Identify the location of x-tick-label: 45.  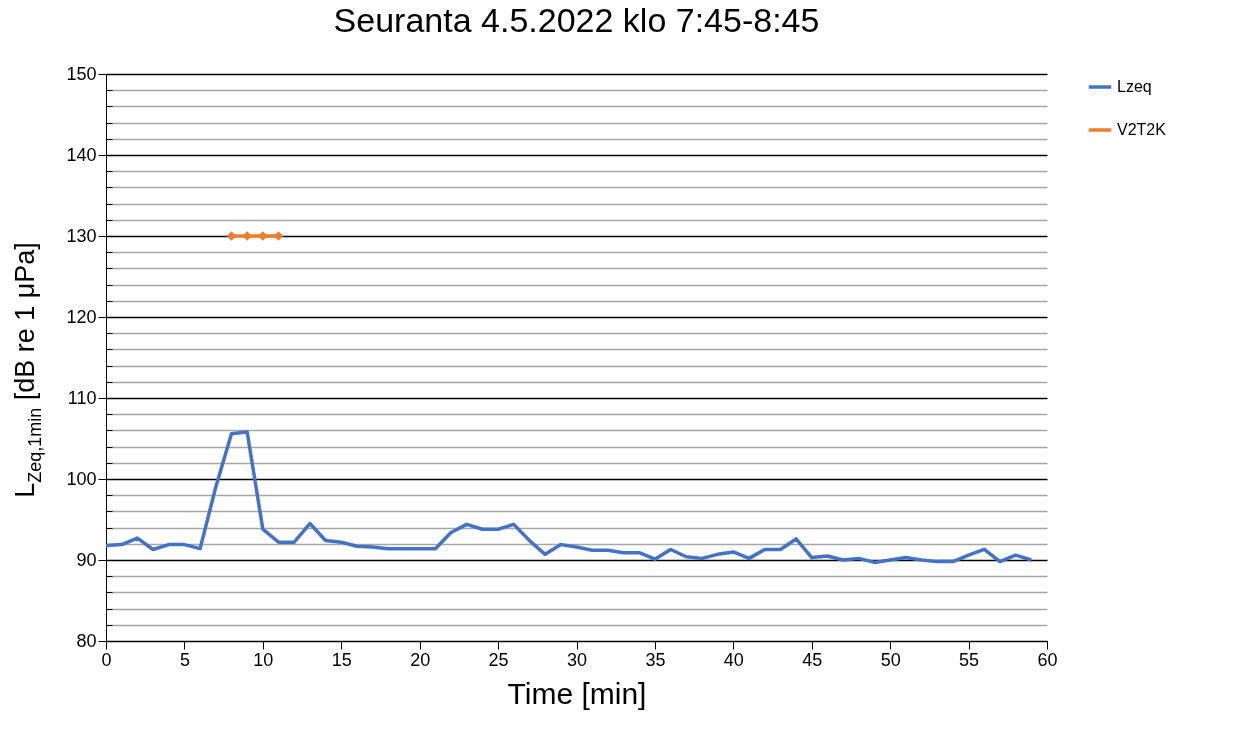
(812, 659).